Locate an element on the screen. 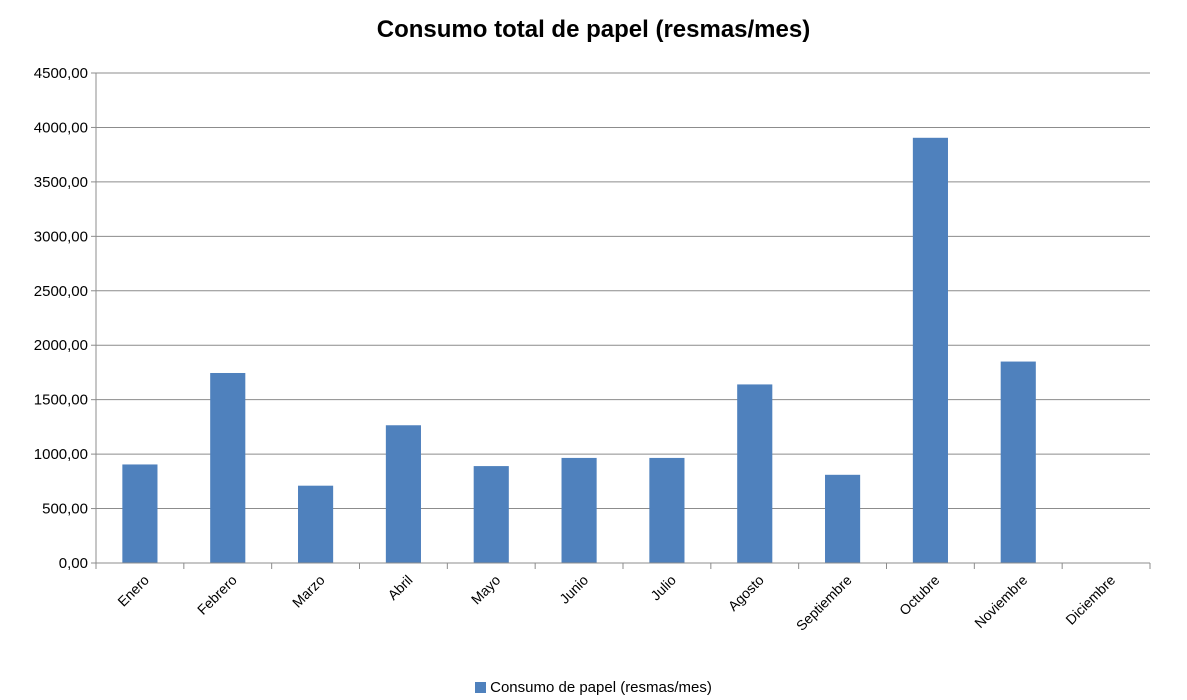 The width and height of the screenshot is (1187, 700). y-tick-label: 3000,00 is located at coordinates (61, 236).